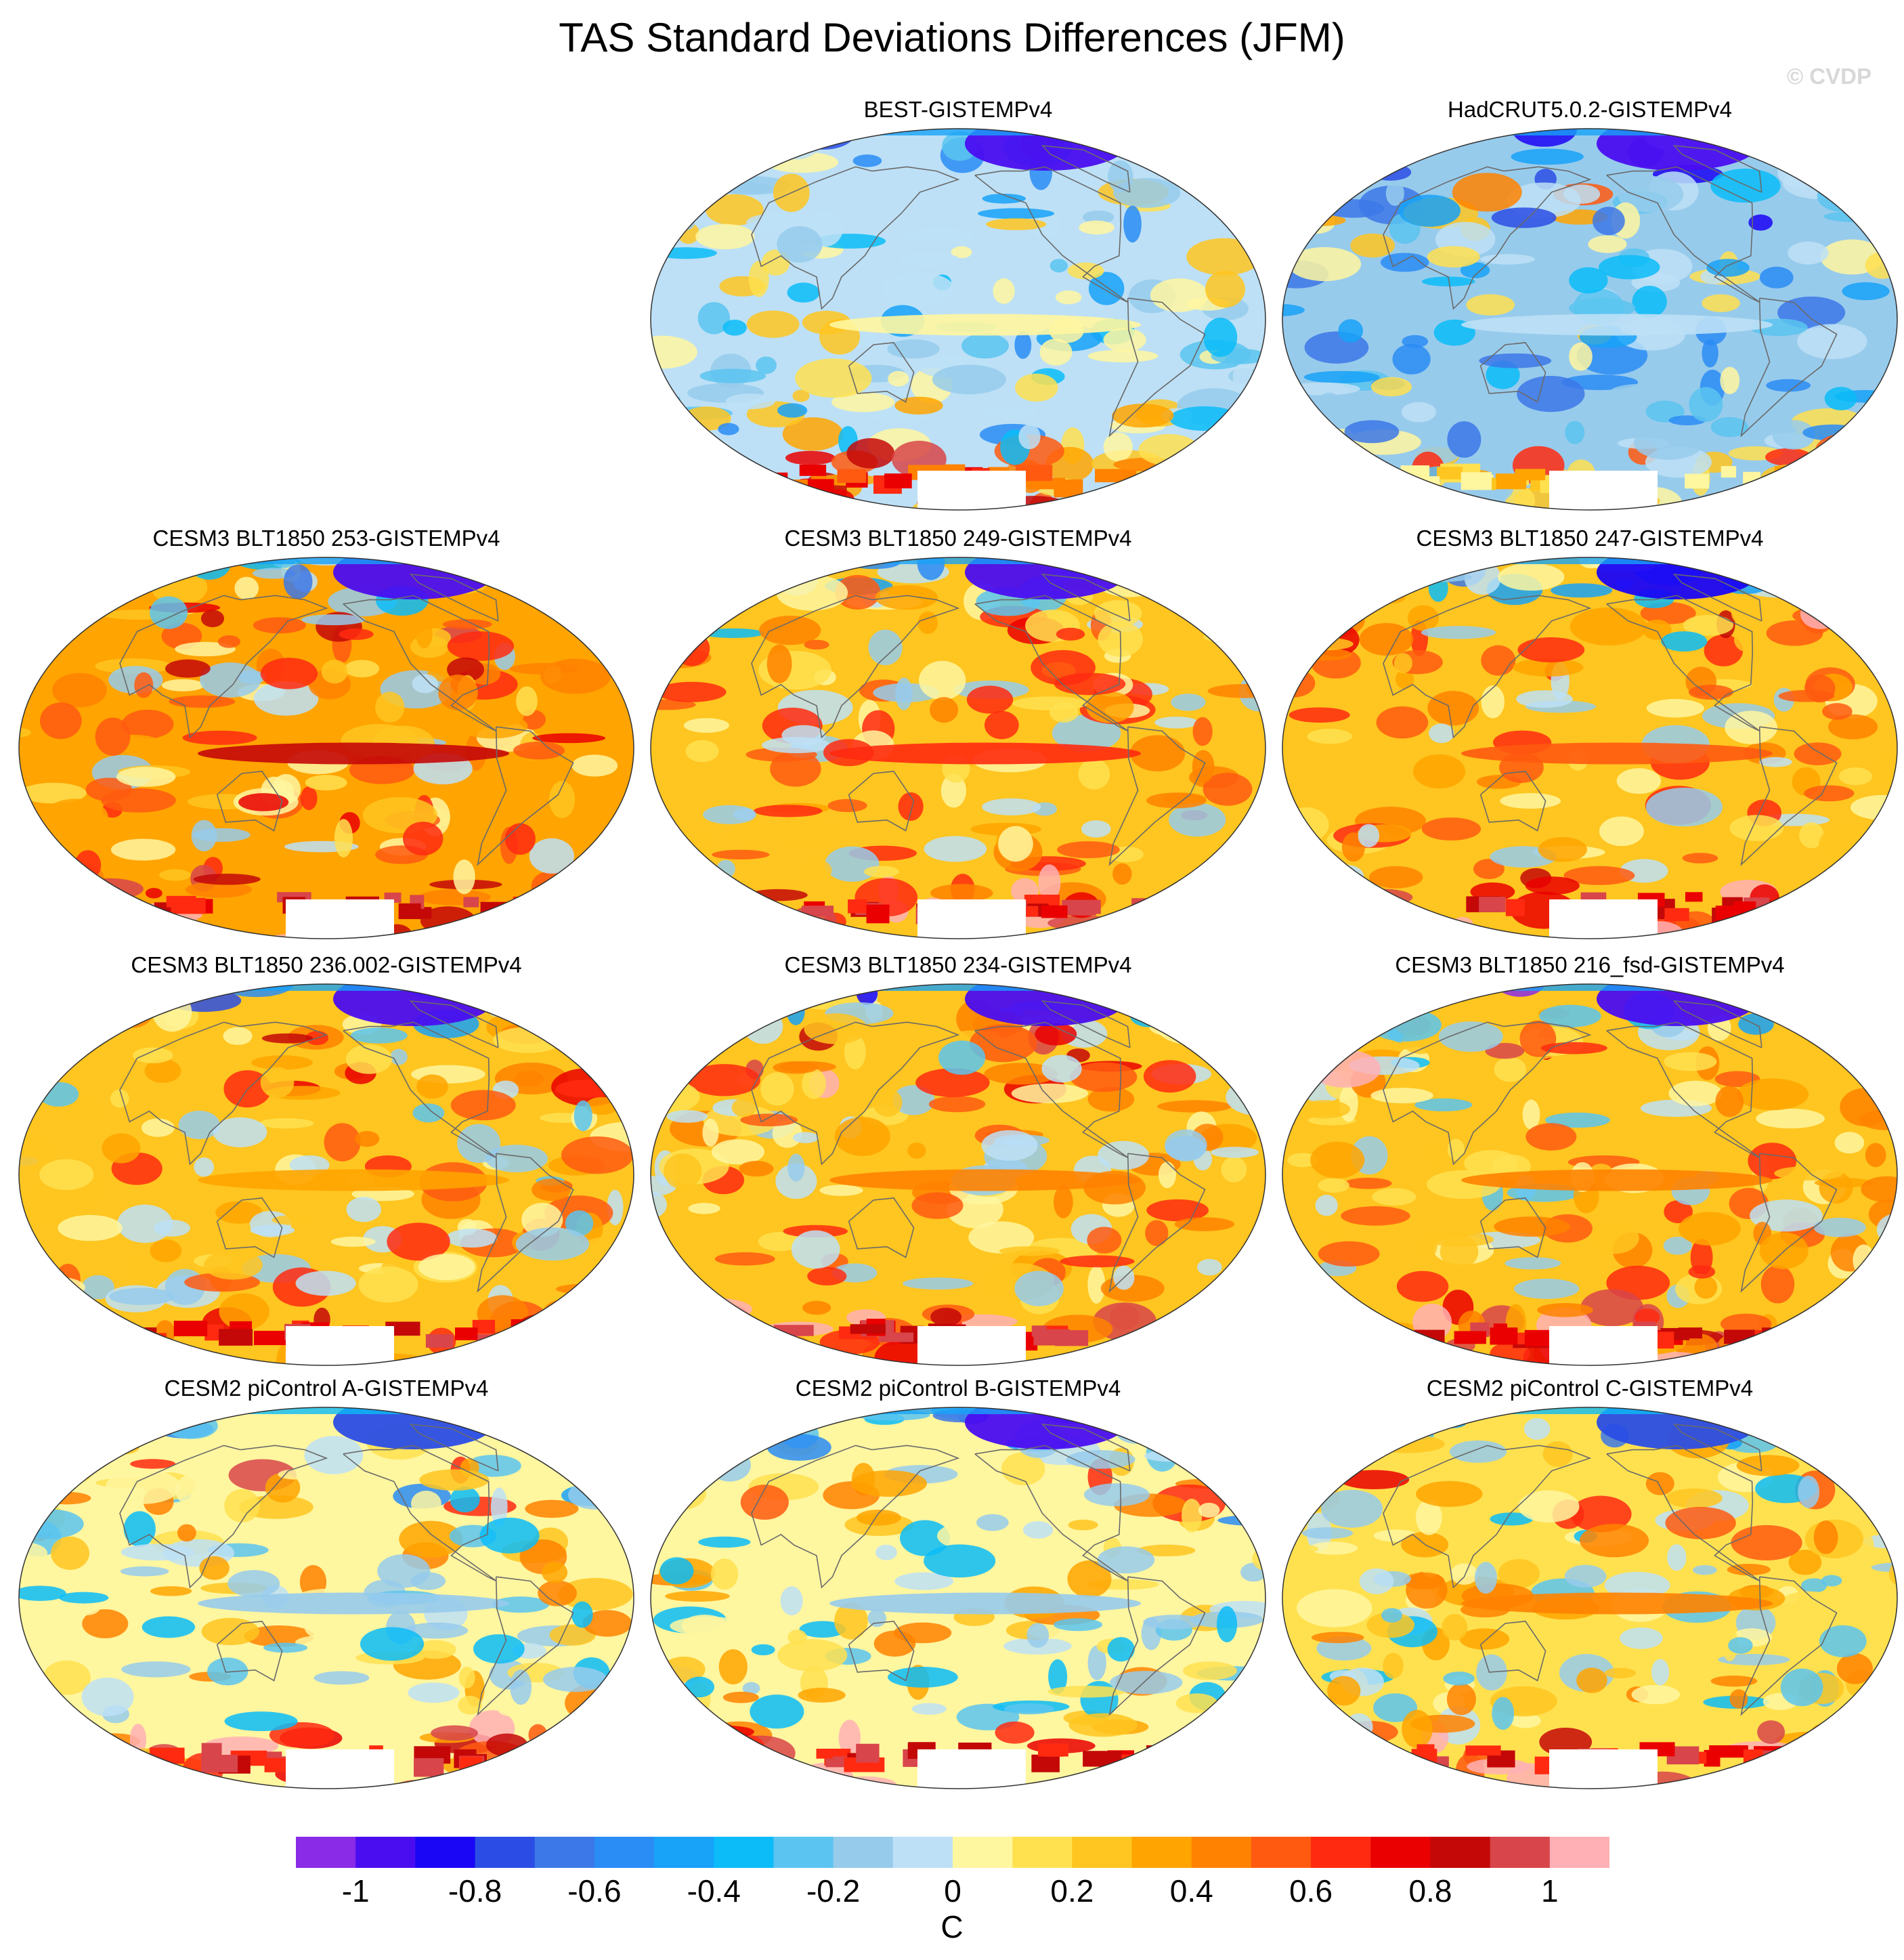  I want to click on colorbar-tick-label: 0.8, so click(1430, 1891).